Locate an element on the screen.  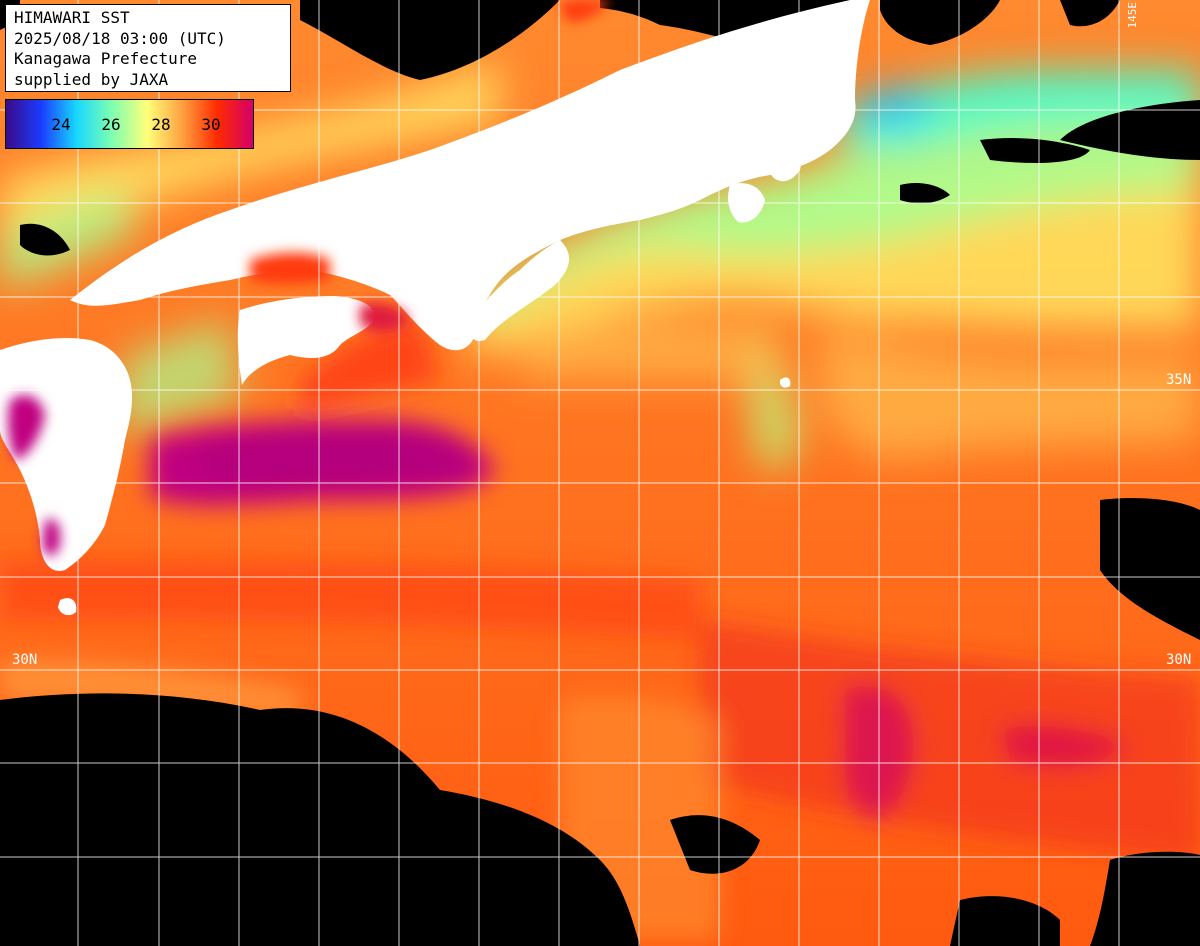
temperature-legend: 24 26 28 30 is located at coordinates (129, 124).